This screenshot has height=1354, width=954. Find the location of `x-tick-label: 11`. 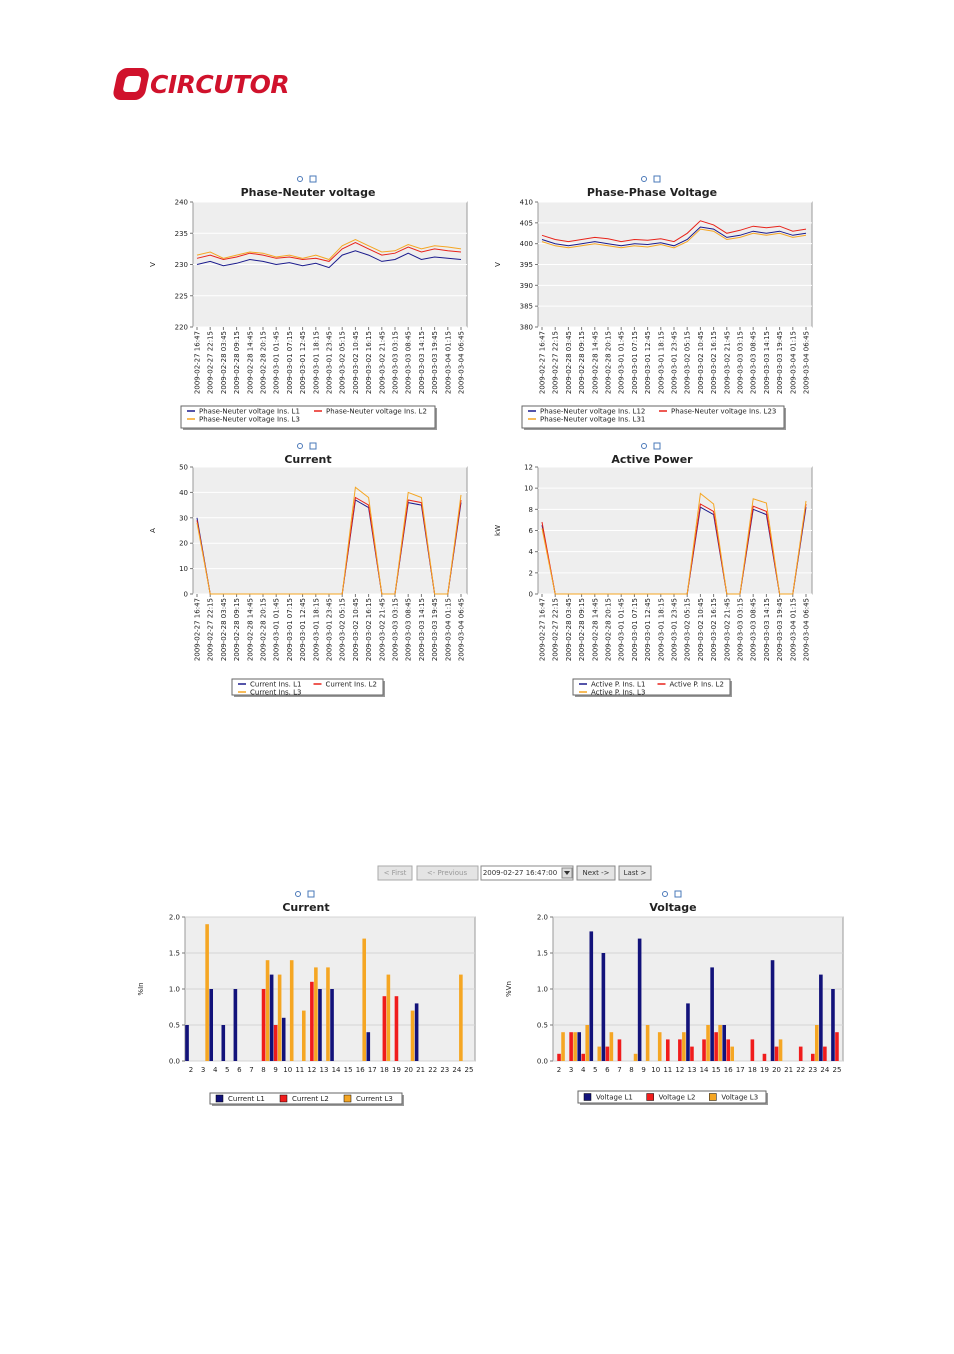

x-tick-label: 11 is located at coordinates (667, 1070).